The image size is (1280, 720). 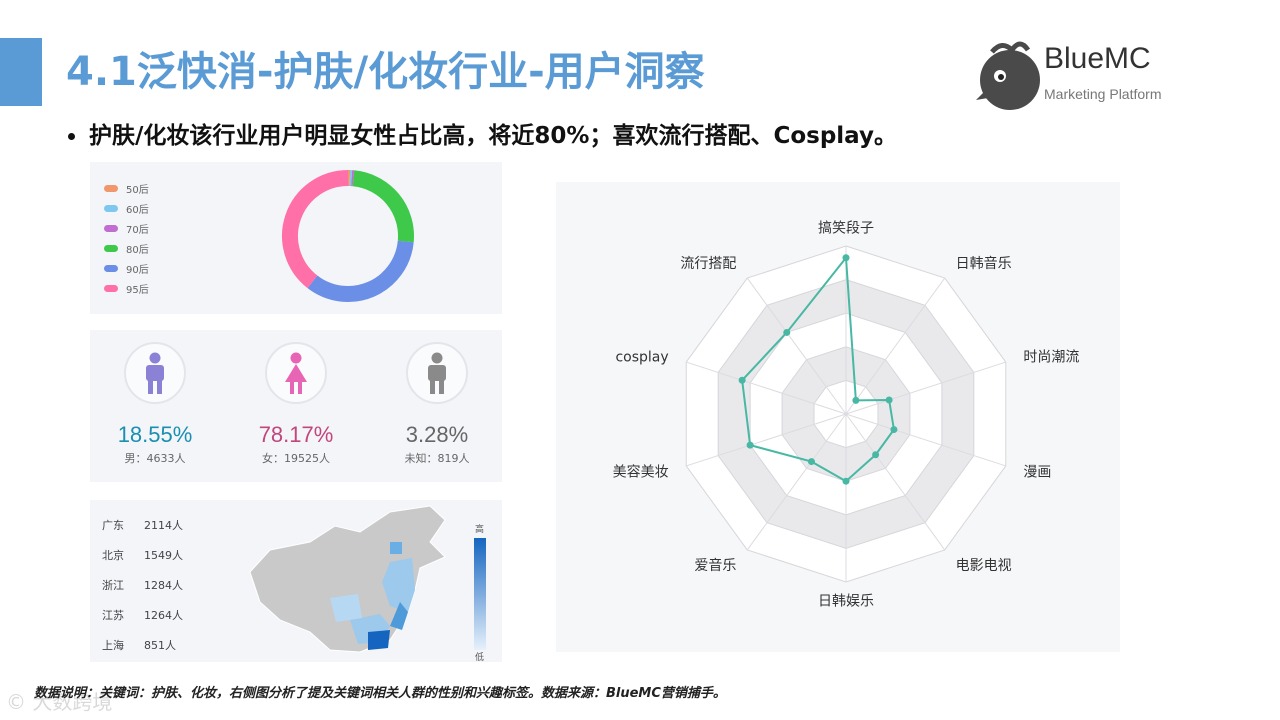 I want to click on age-donut-chart, so click(x=348, y=236).